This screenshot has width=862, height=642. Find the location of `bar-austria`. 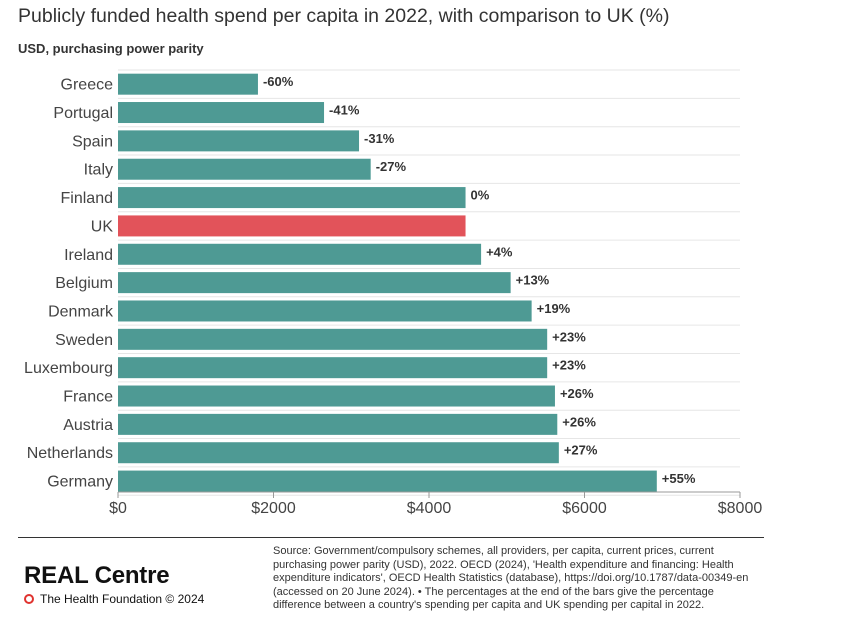

bar-austria is located at coordinates (338, 424).